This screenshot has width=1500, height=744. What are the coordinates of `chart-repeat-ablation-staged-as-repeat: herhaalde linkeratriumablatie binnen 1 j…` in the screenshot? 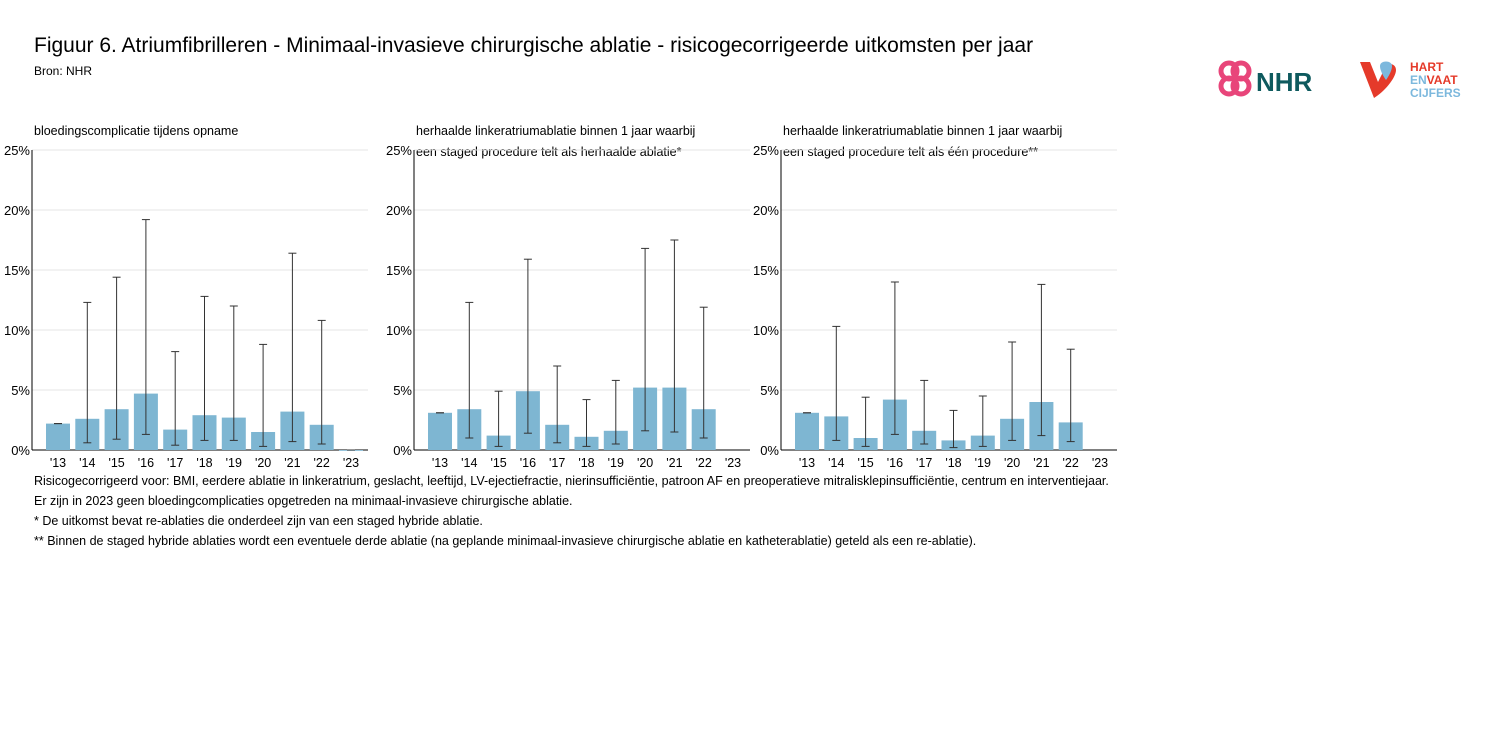 It's located at (567, 295).